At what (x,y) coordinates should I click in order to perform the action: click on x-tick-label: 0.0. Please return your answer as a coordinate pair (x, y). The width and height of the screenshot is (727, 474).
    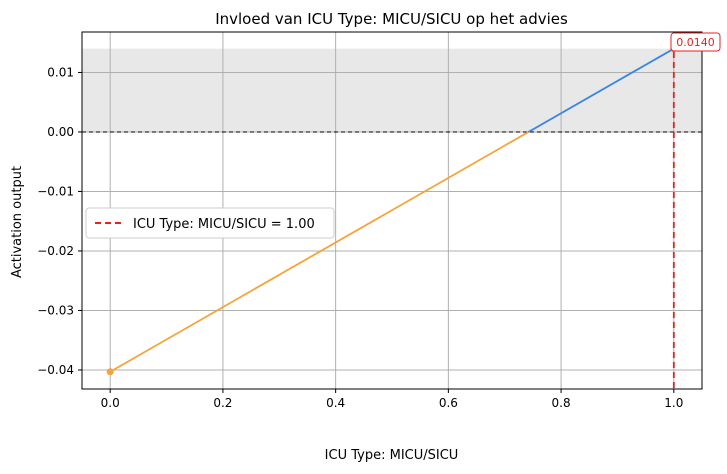
    Looking at the image, I should click on (110, 403).